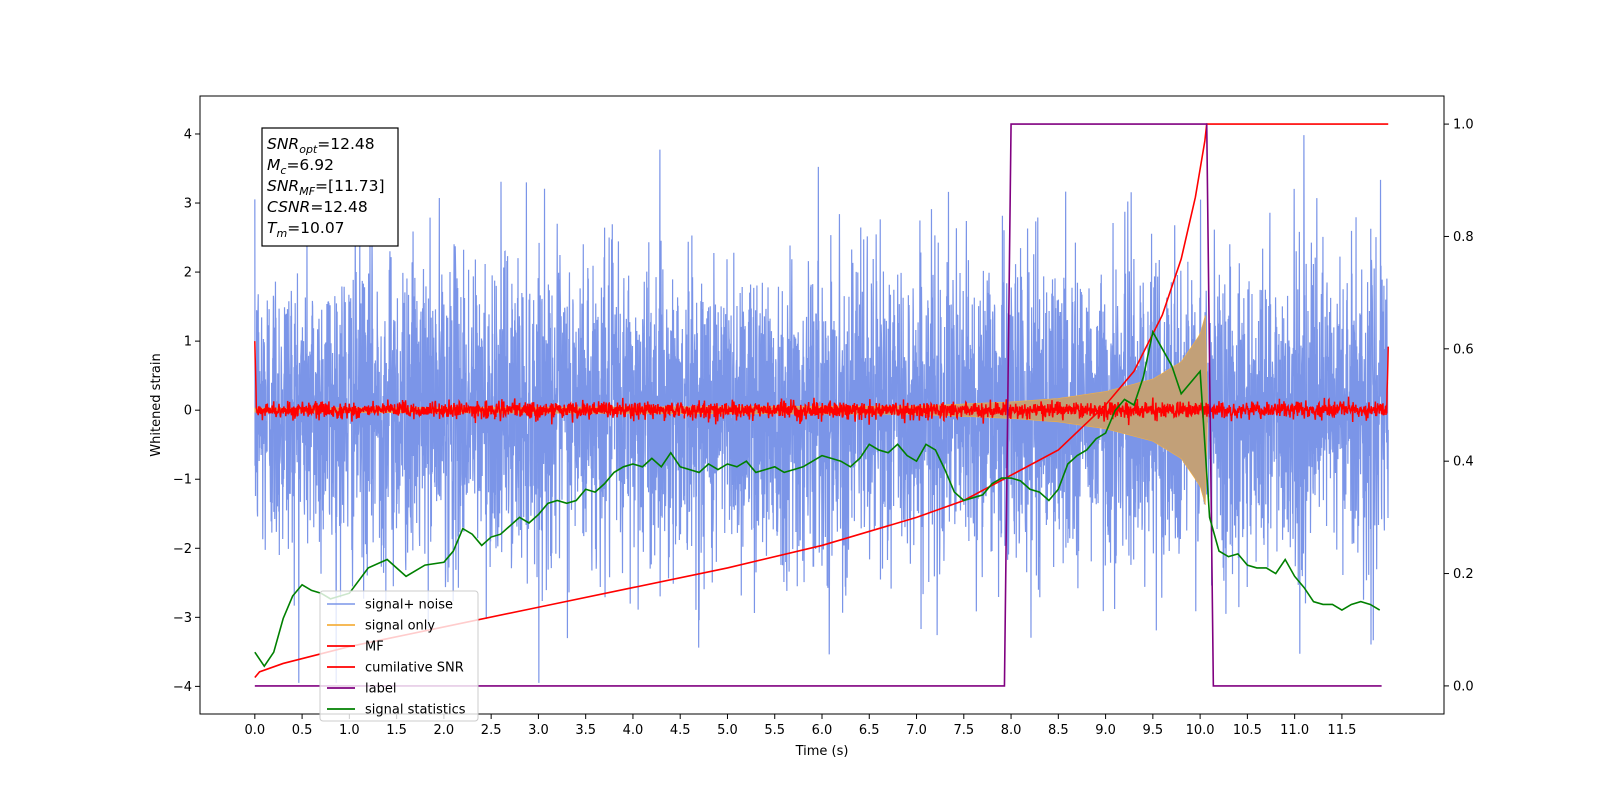  I want to click on x-tick-label: 1.5, so click(396, 730).